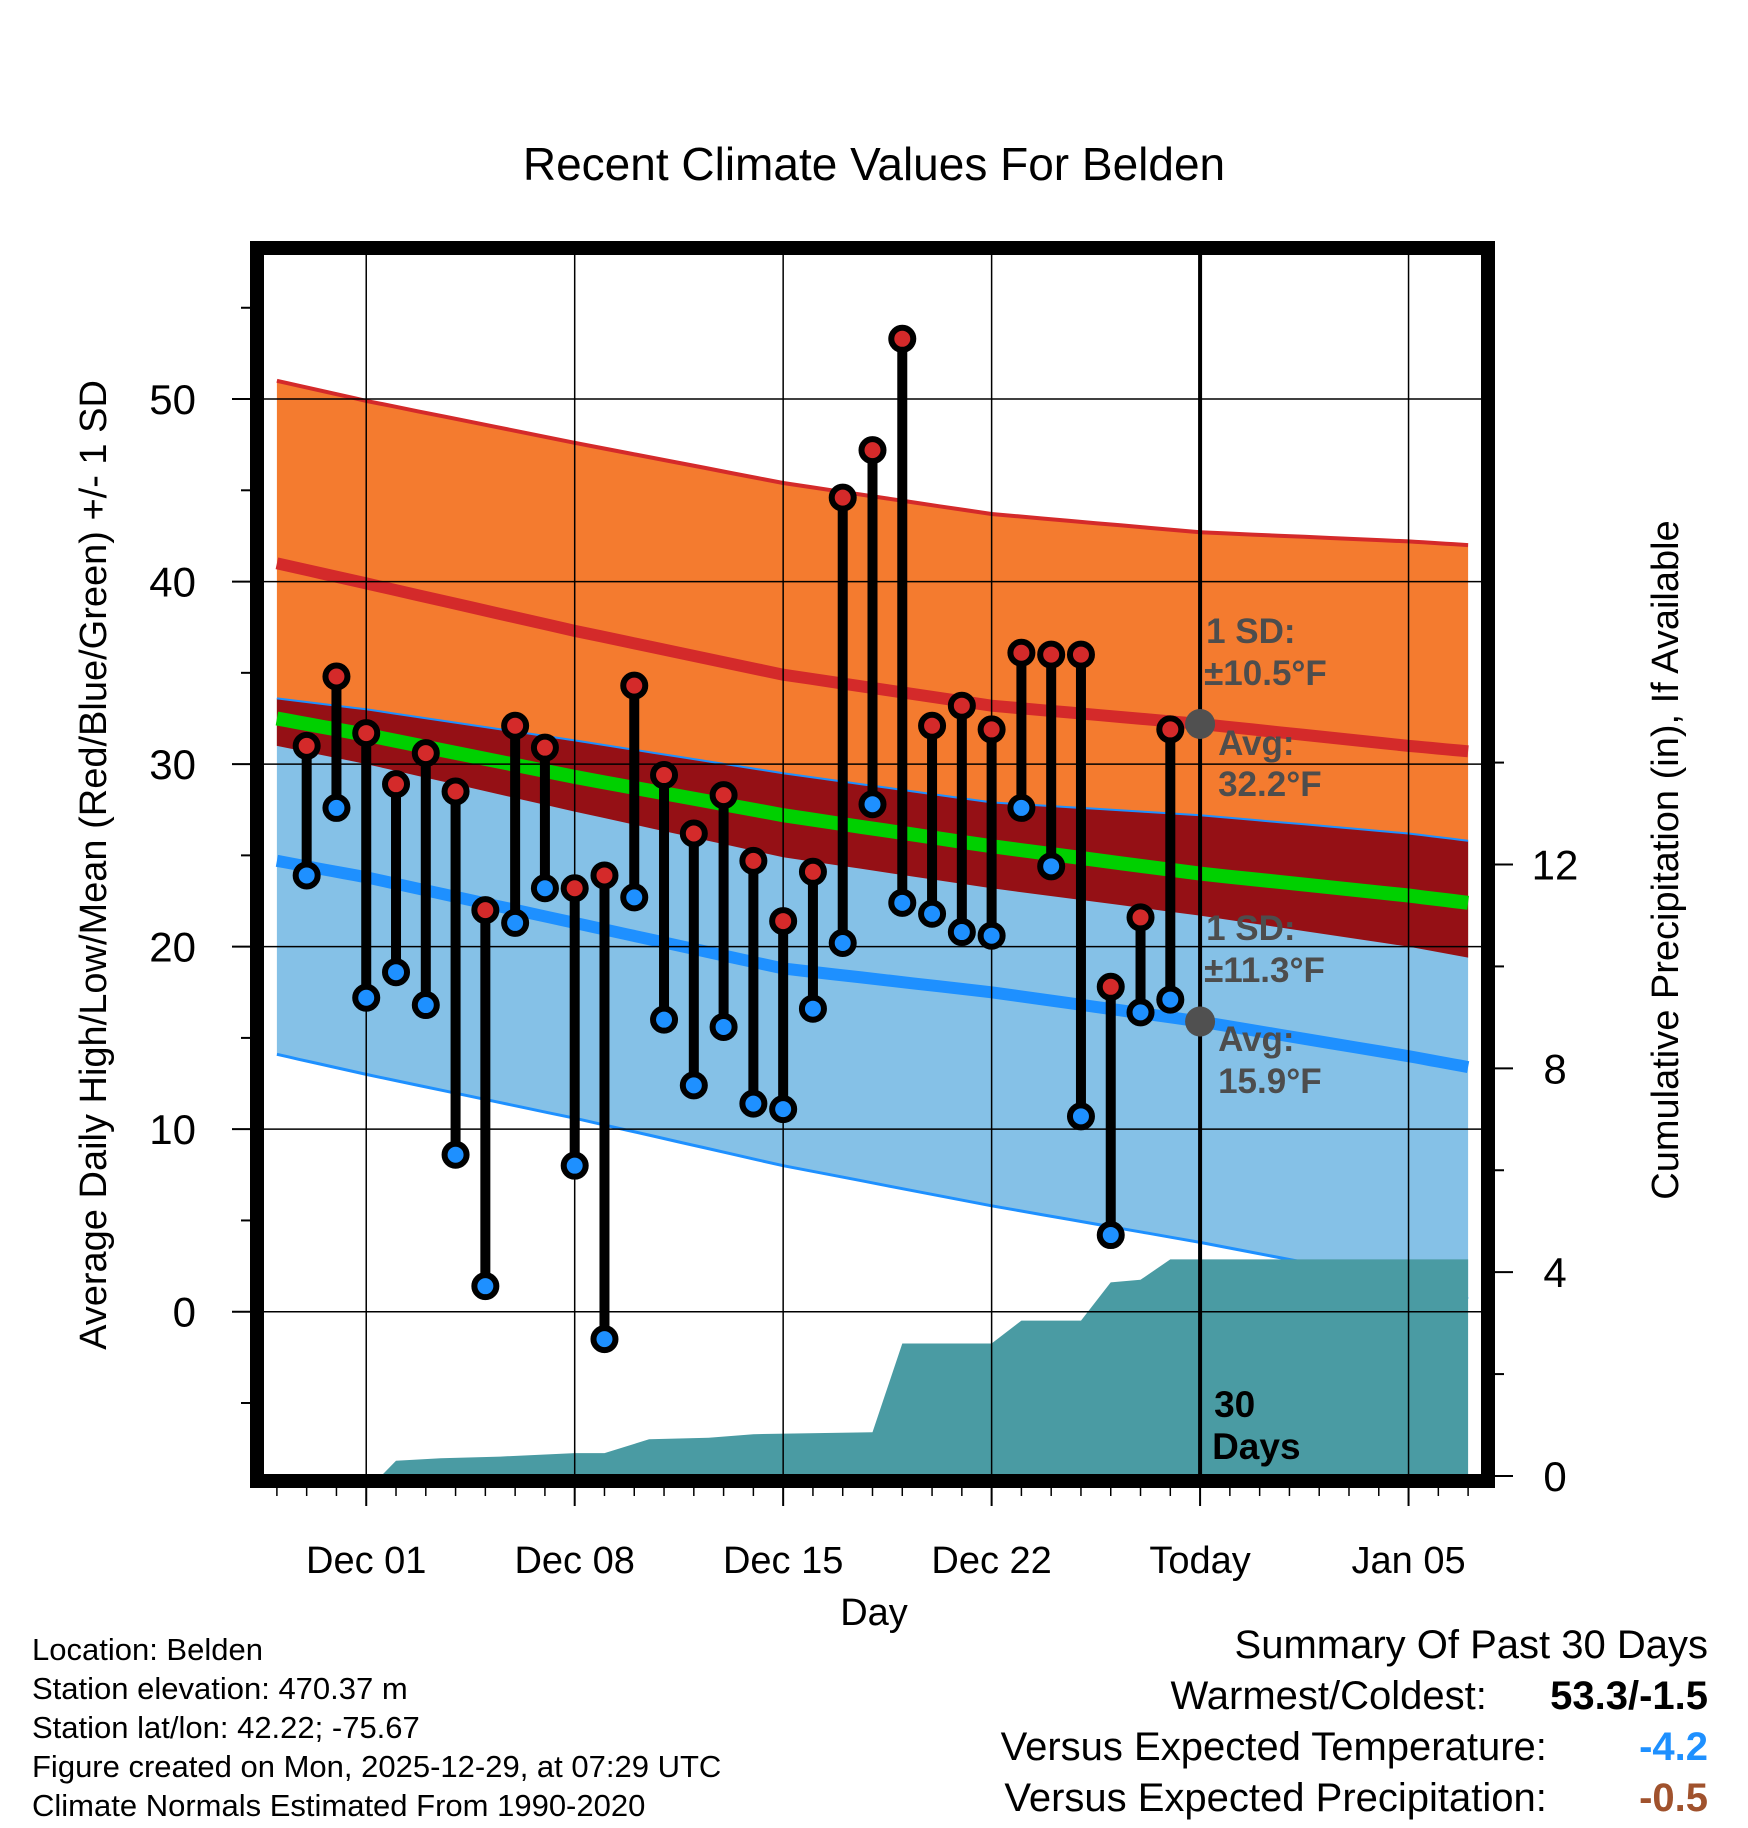 The height and width of the screenshot is (1828, 1748). I want to click on y2-tick-label: 8, so click(1554, 1068).